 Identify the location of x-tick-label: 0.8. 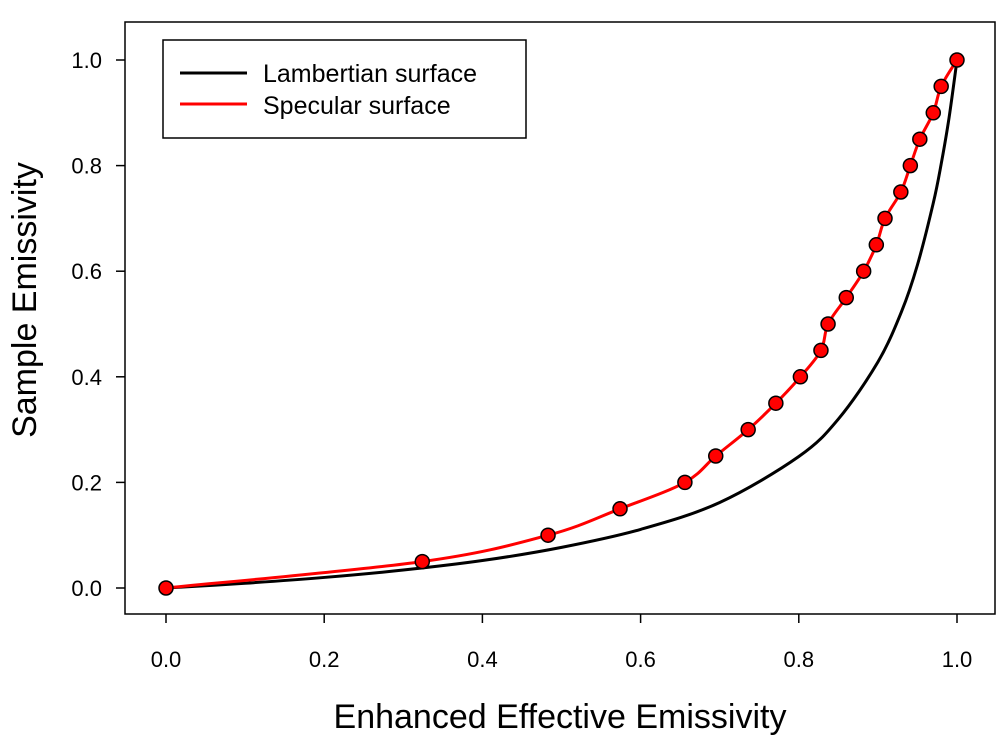
(799, 659).